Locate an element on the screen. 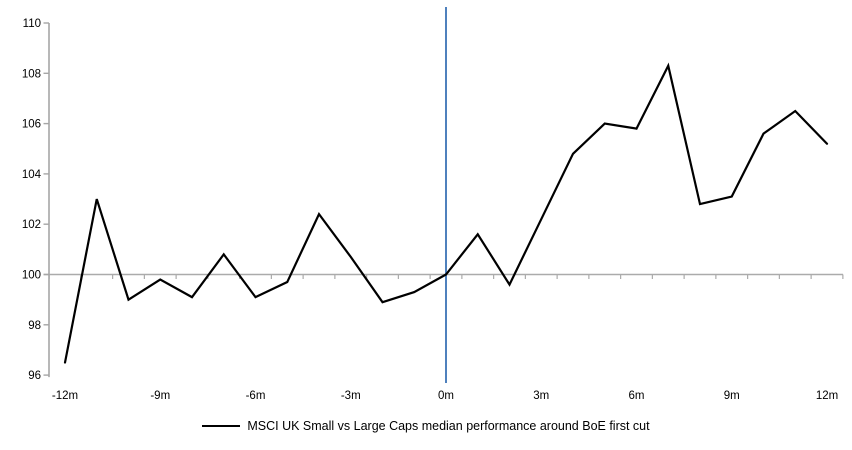 This screenshot has height=450, width=852. x-tick-label: -3m is located at coordinates (351, 396).